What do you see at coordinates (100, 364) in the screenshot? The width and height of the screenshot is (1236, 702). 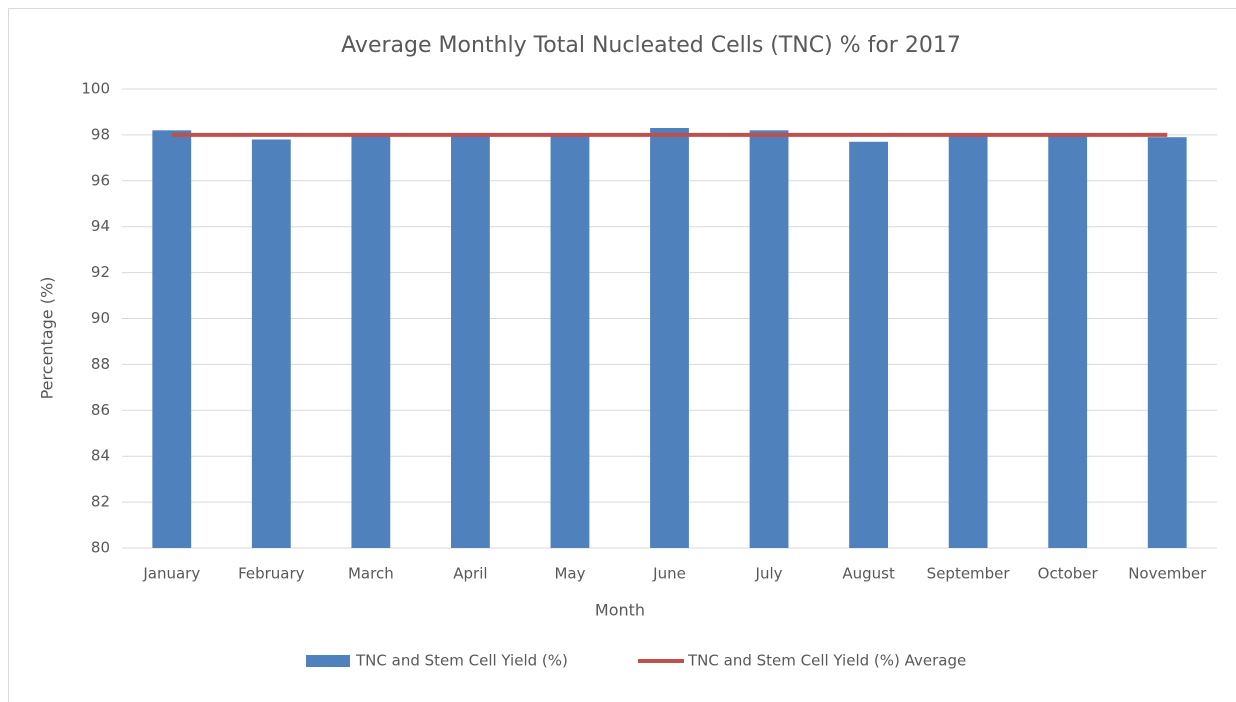 I see `y-tick-label: 88` at bounding box center [100, 364].